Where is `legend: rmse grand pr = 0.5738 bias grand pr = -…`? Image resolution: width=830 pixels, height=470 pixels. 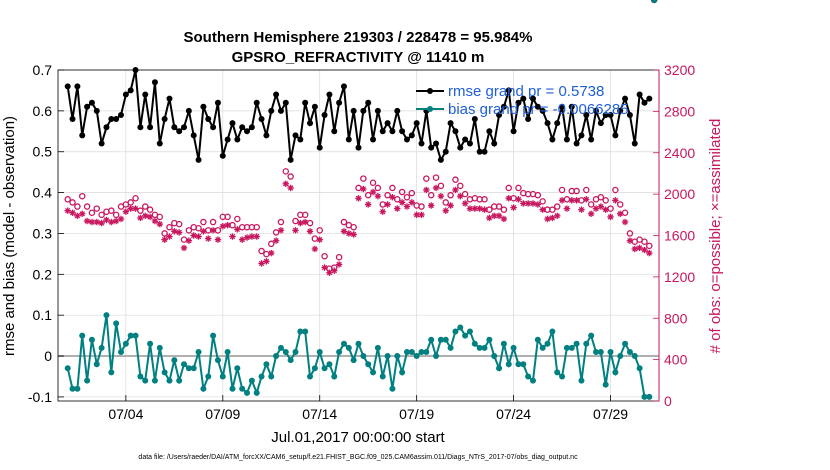 legend: rmse grand pr = 0.5738 bias grand pr = -… is located at coordinates (522, 100).